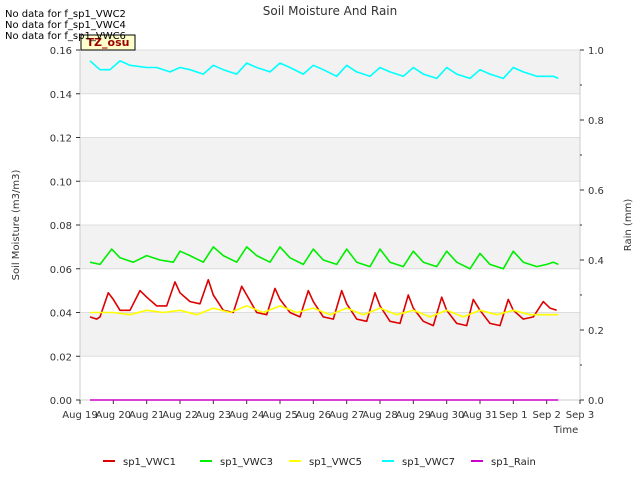 This screenshot has width=640, height=484. I want to click on y-tick-label: 0.04, so click(61, 314).